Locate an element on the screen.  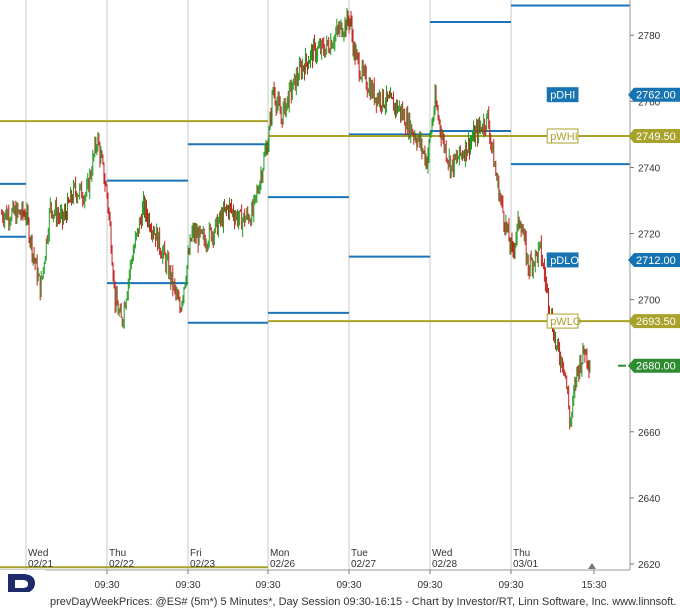
last-price-badge: 2680.00 is located at coordinates (649, 365).